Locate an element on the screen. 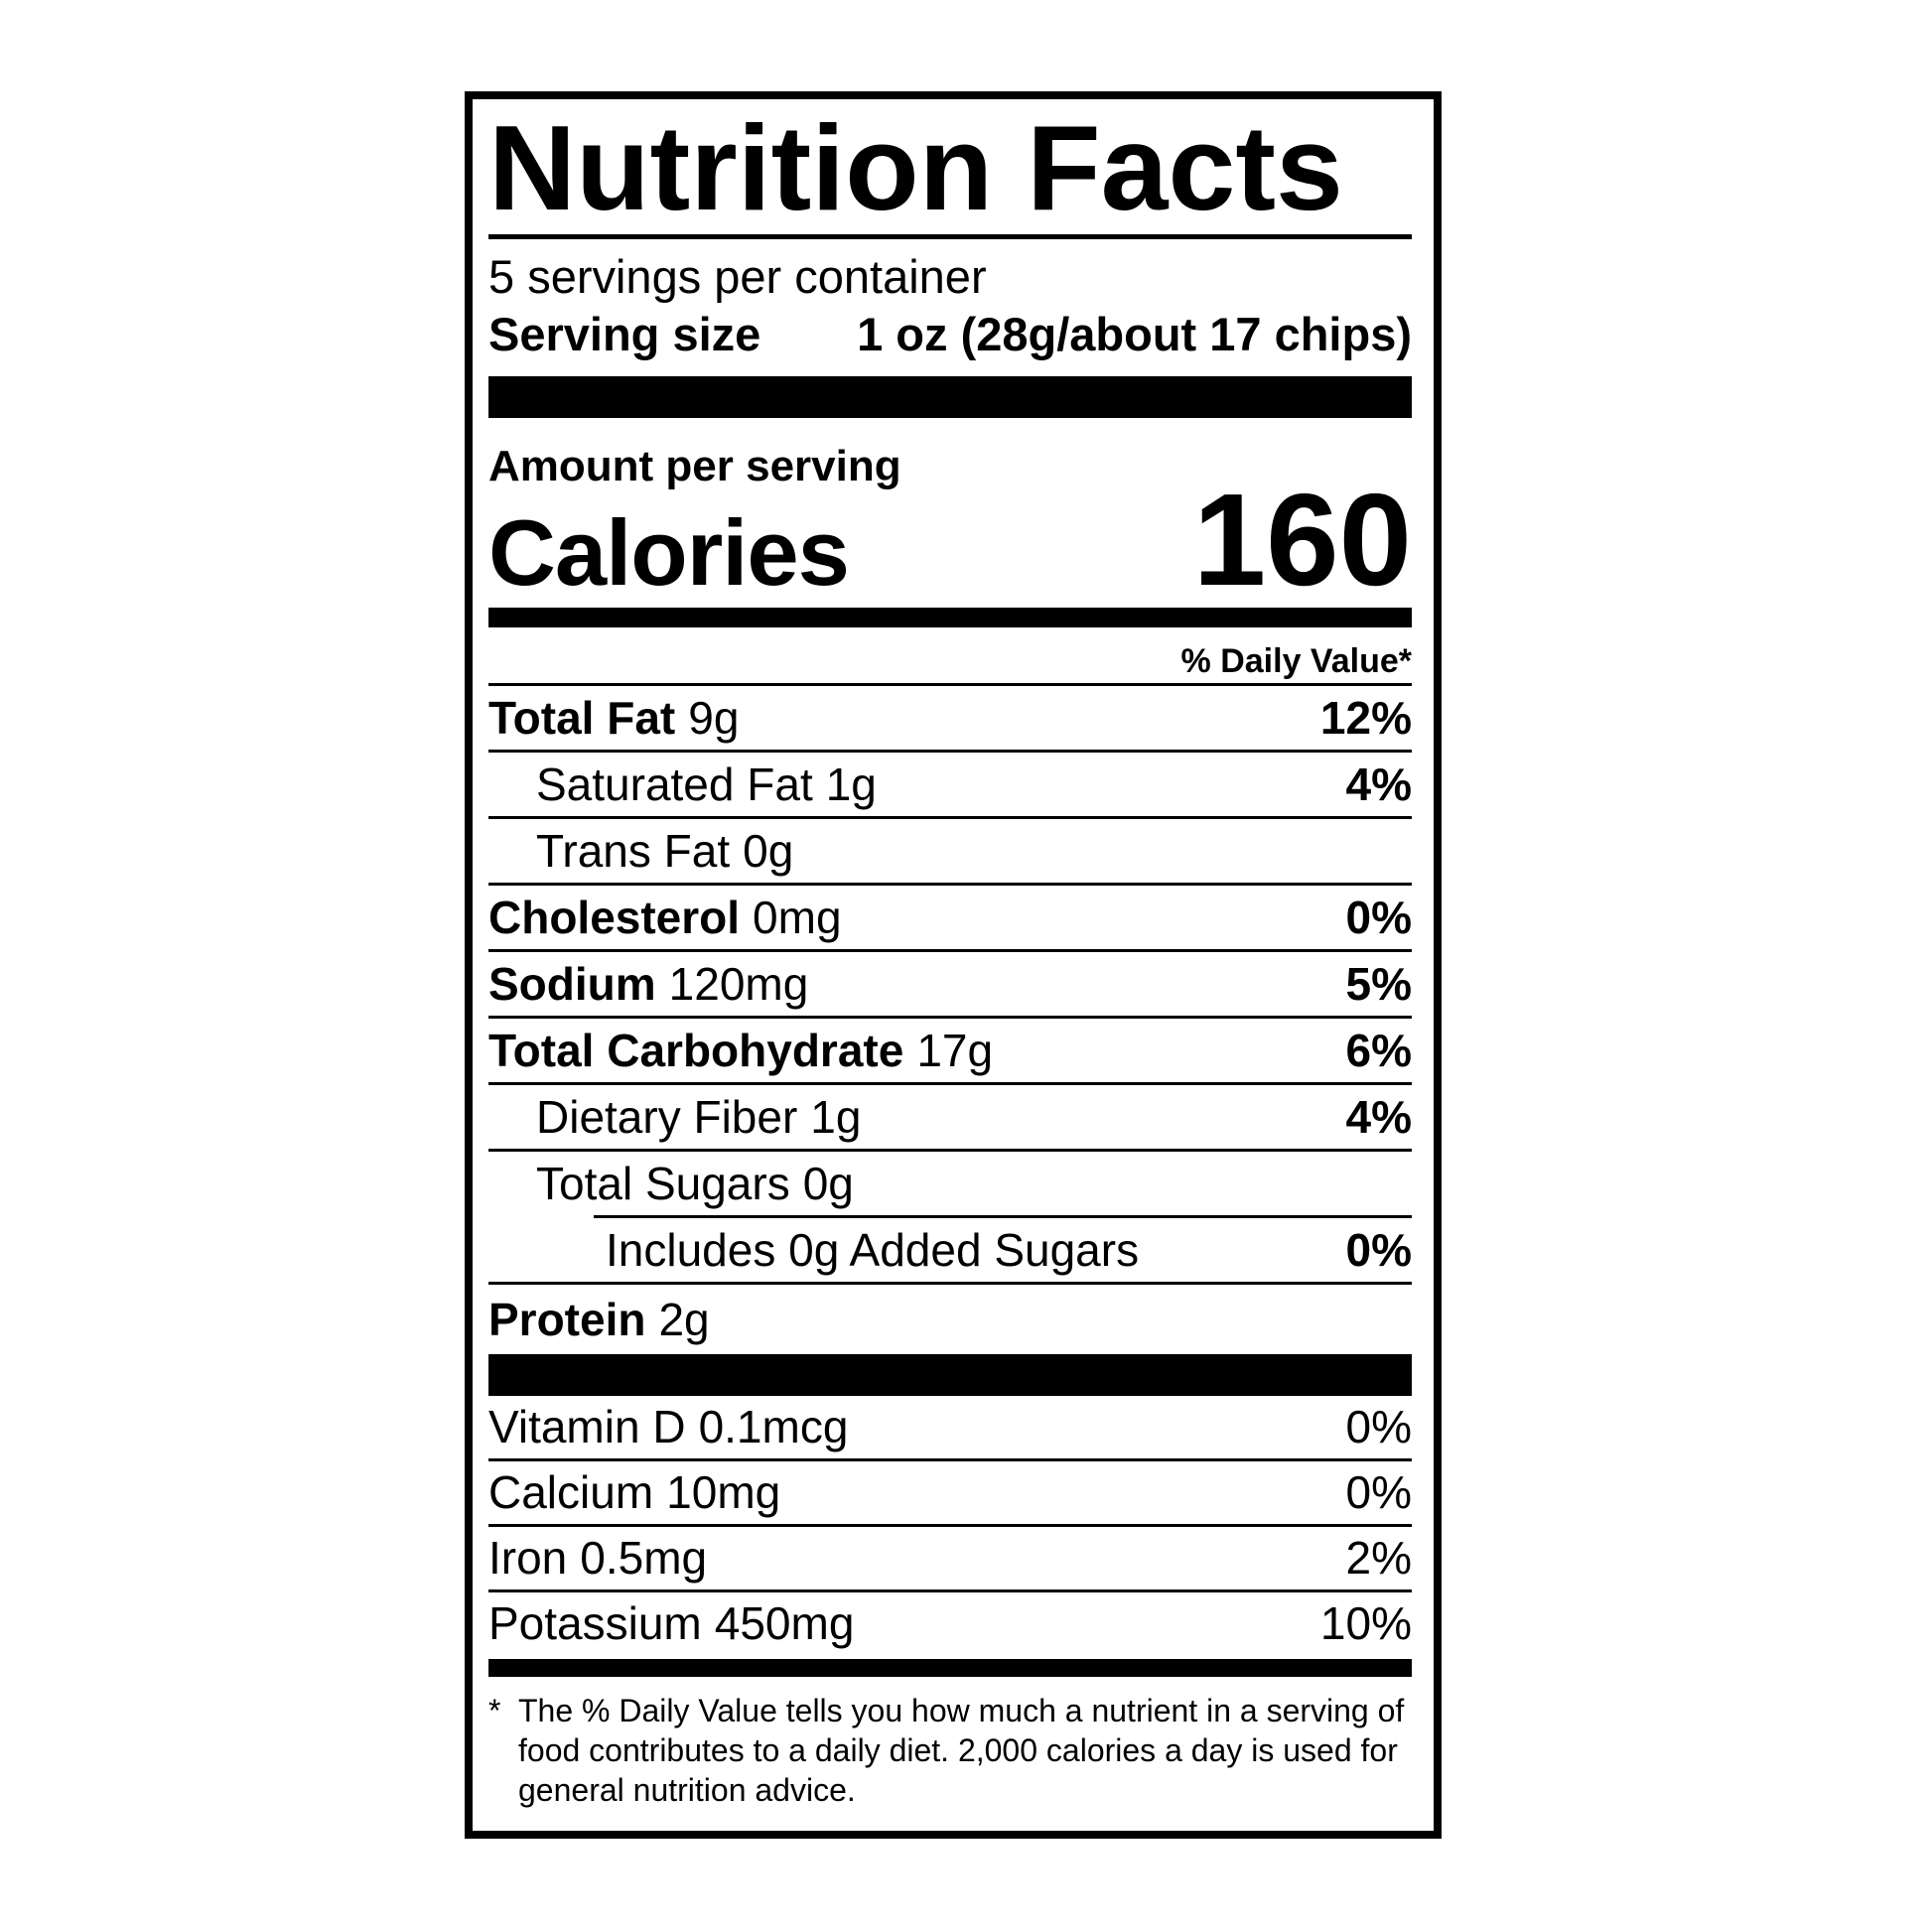 This screenshot has height=1932, width=1932. serving-size-row: Serving size 1 oz (28g/about 17 chips) is located at coordinates (950, 334).